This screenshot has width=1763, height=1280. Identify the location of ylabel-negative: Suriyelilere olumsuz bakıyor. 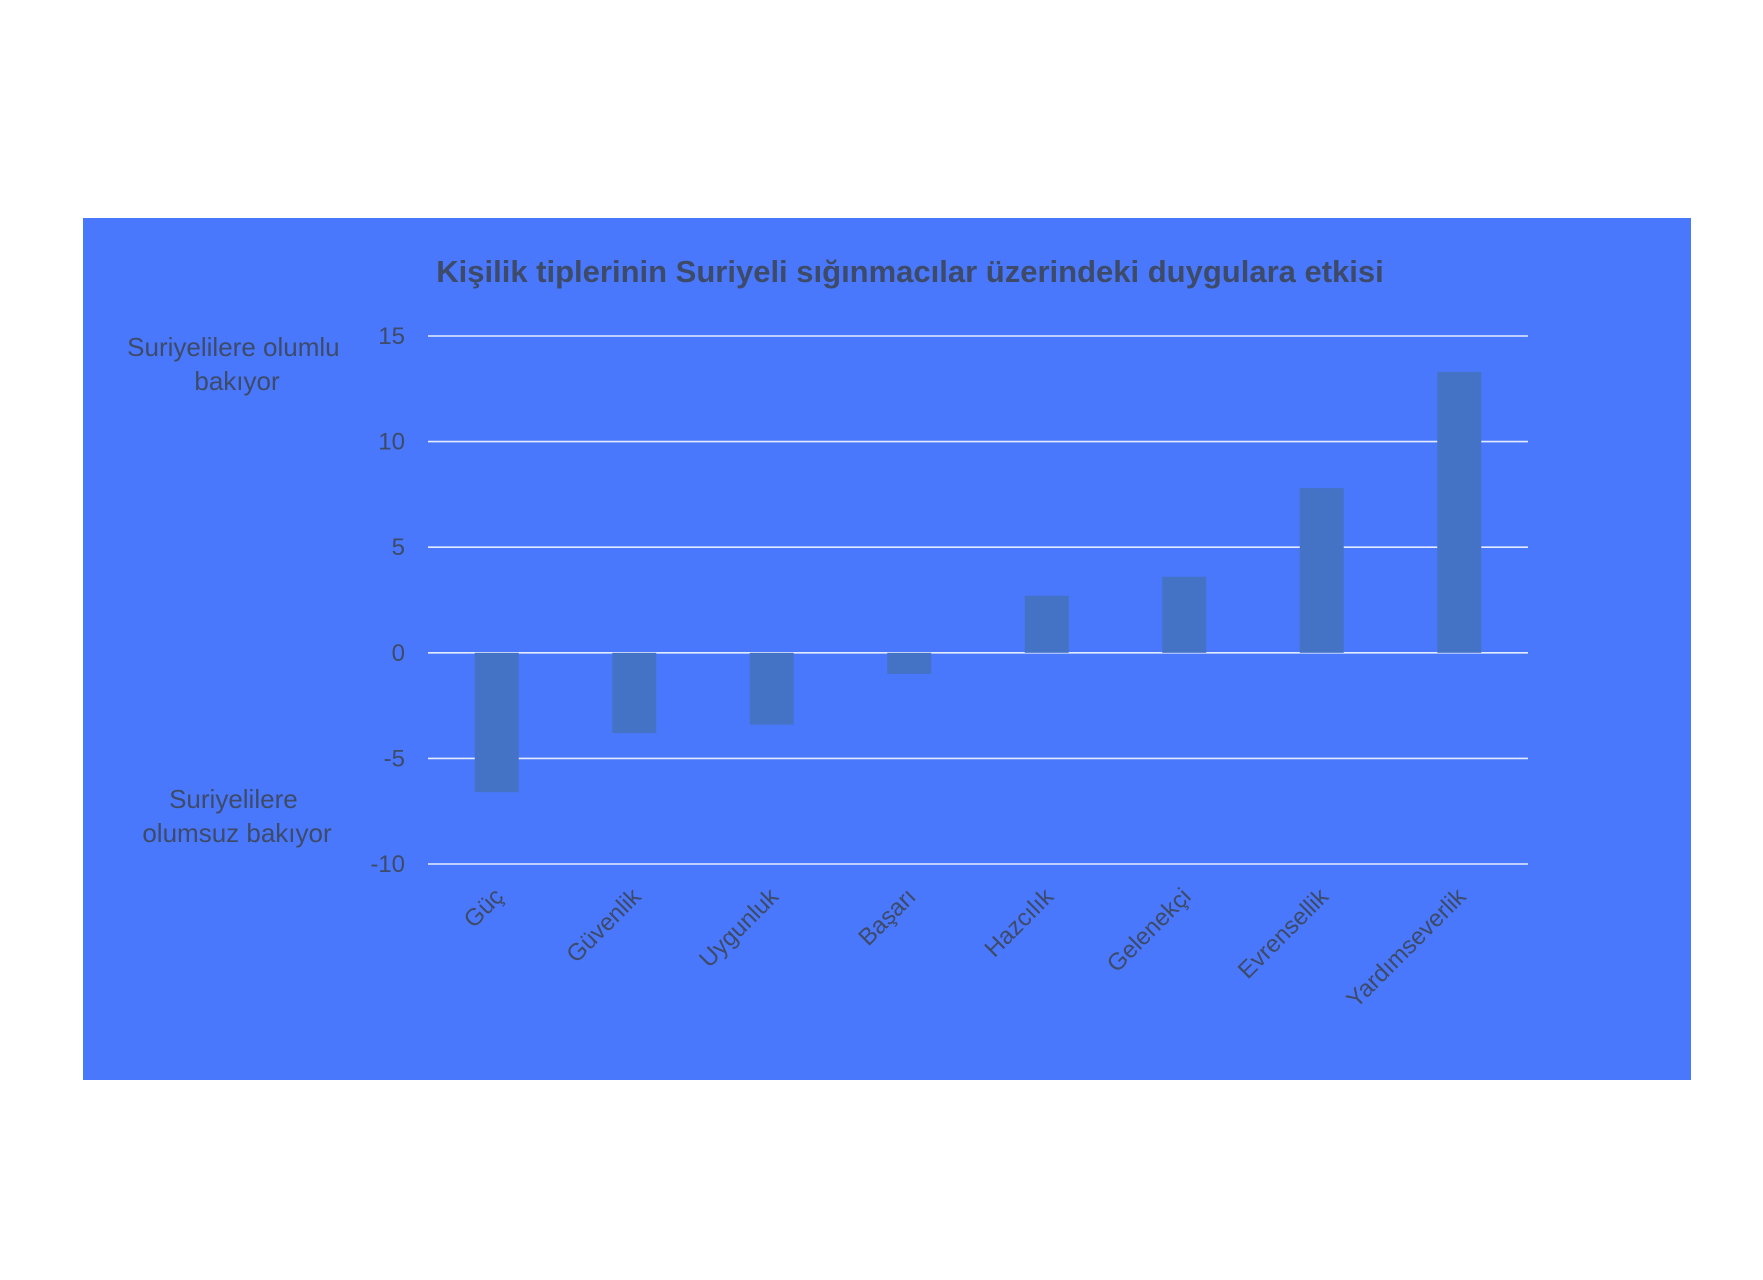
(237, 816).